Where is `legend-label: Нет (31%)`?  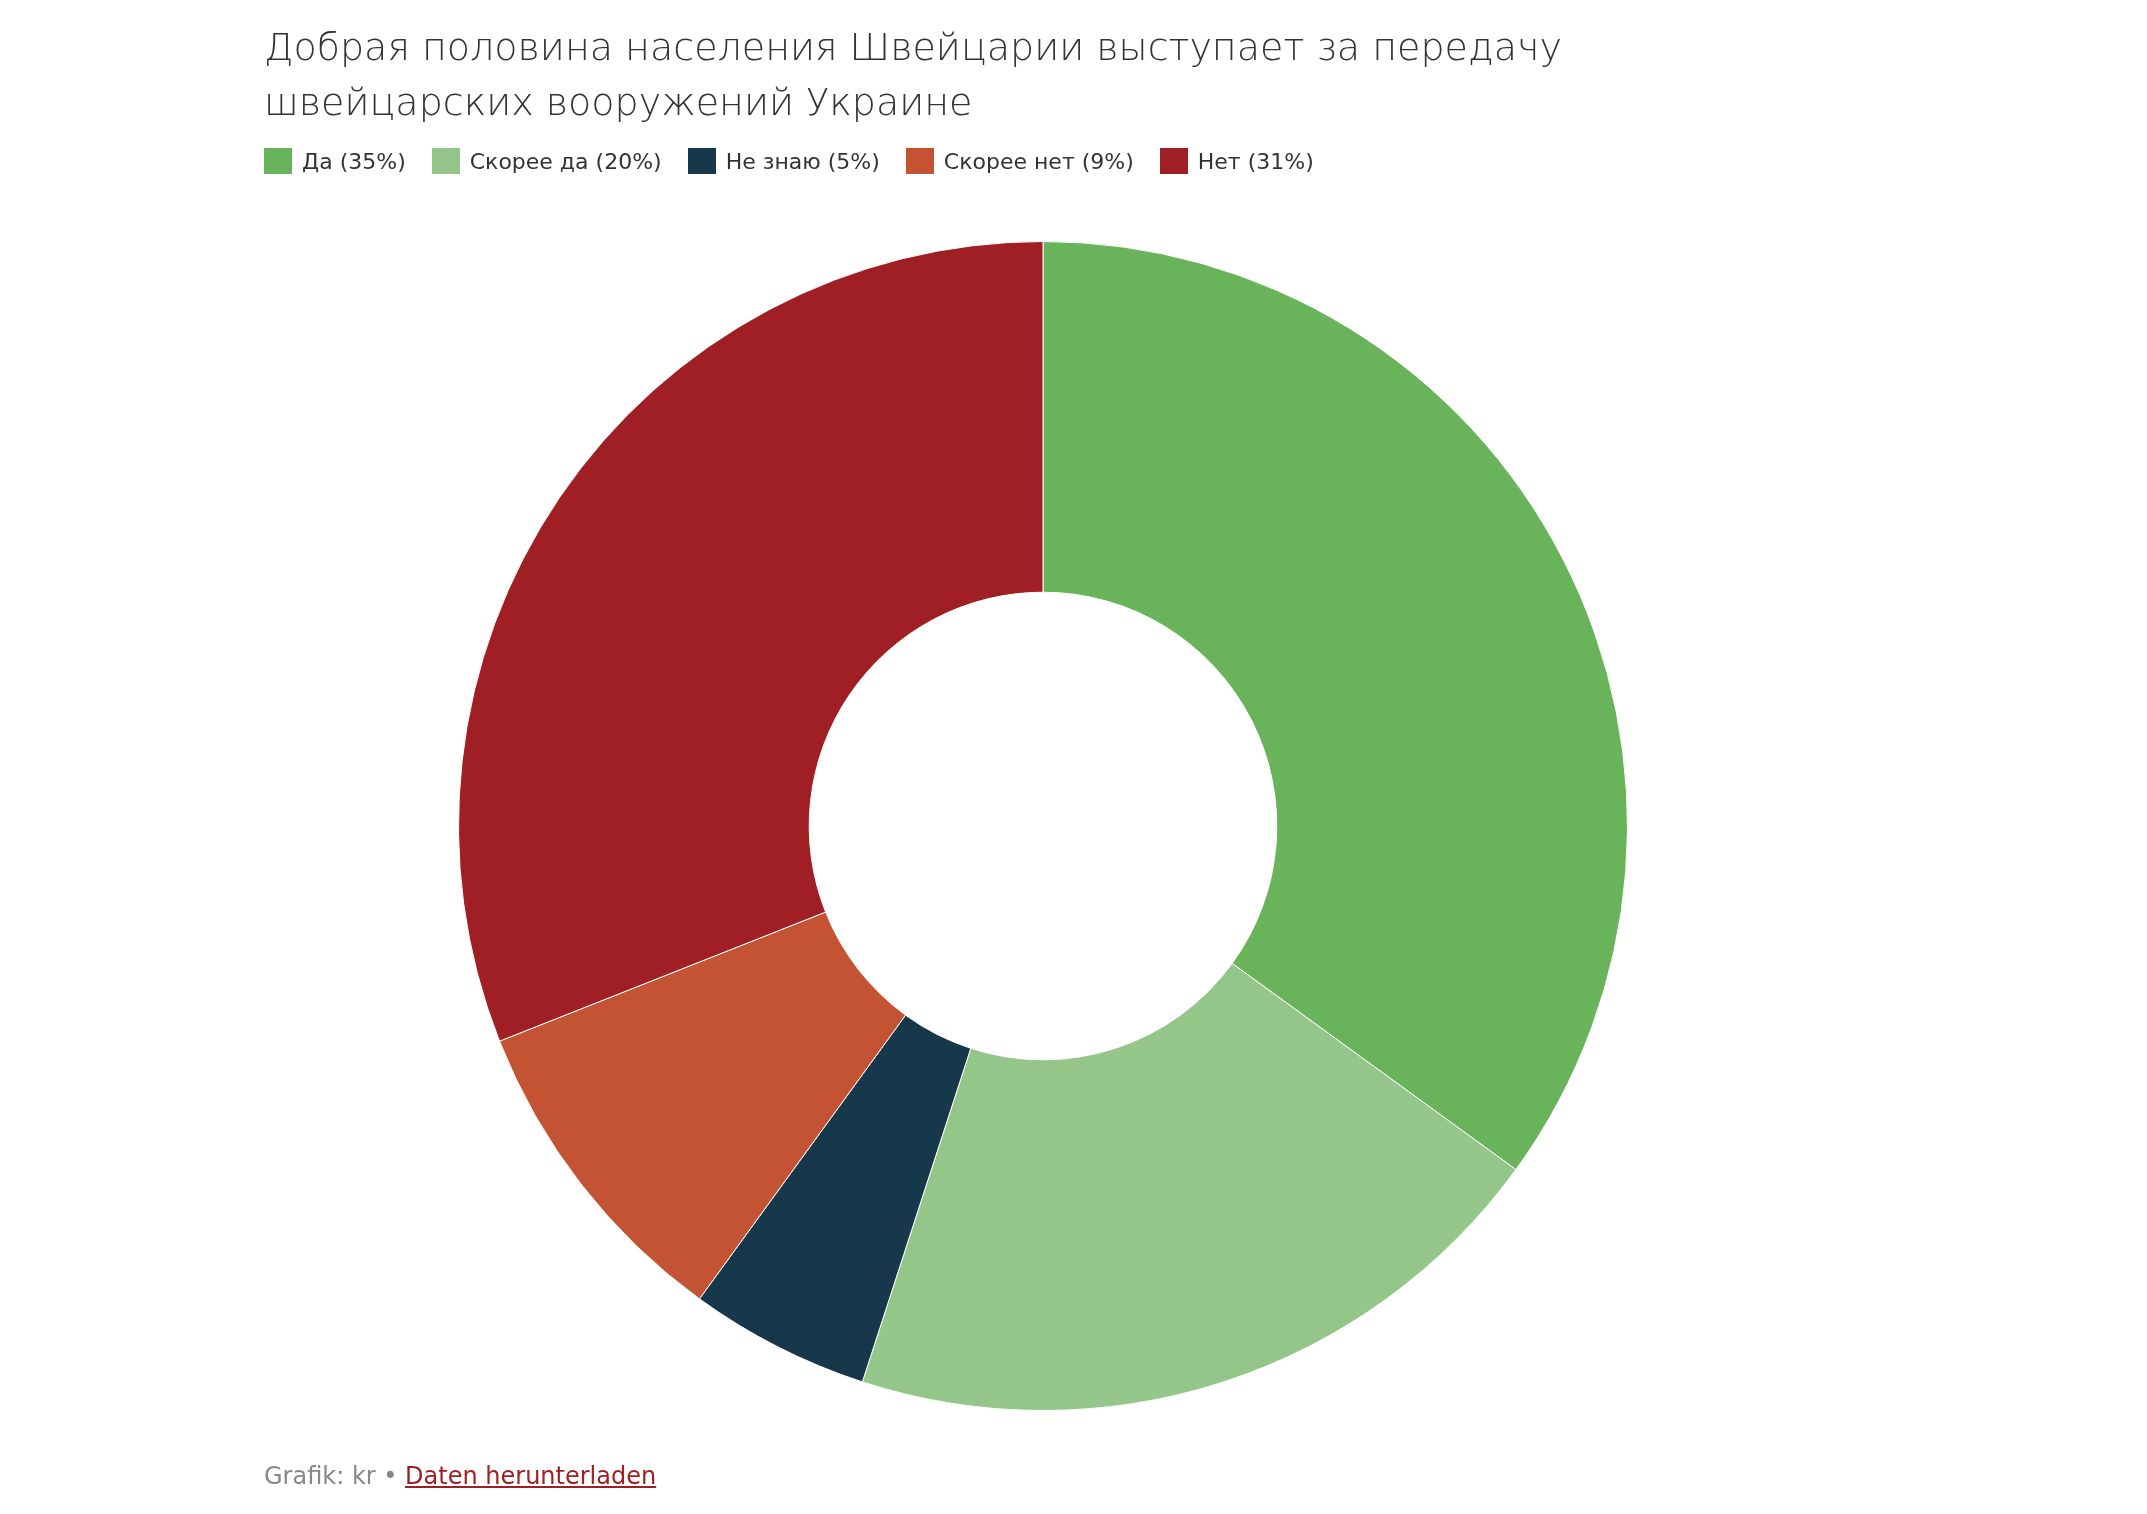
legend-label: Нет (31%) is located at coordinates (1255, 161).